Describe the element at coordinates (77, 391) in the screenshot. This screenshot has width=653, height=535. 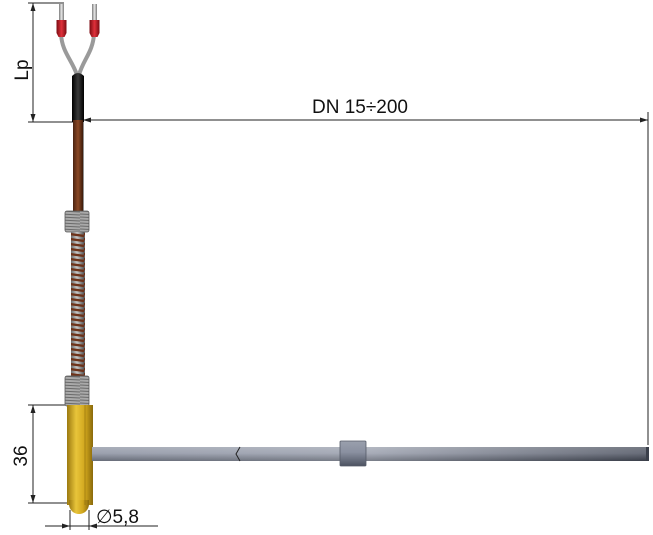
I see `bottom-thread-fitting` at that location.